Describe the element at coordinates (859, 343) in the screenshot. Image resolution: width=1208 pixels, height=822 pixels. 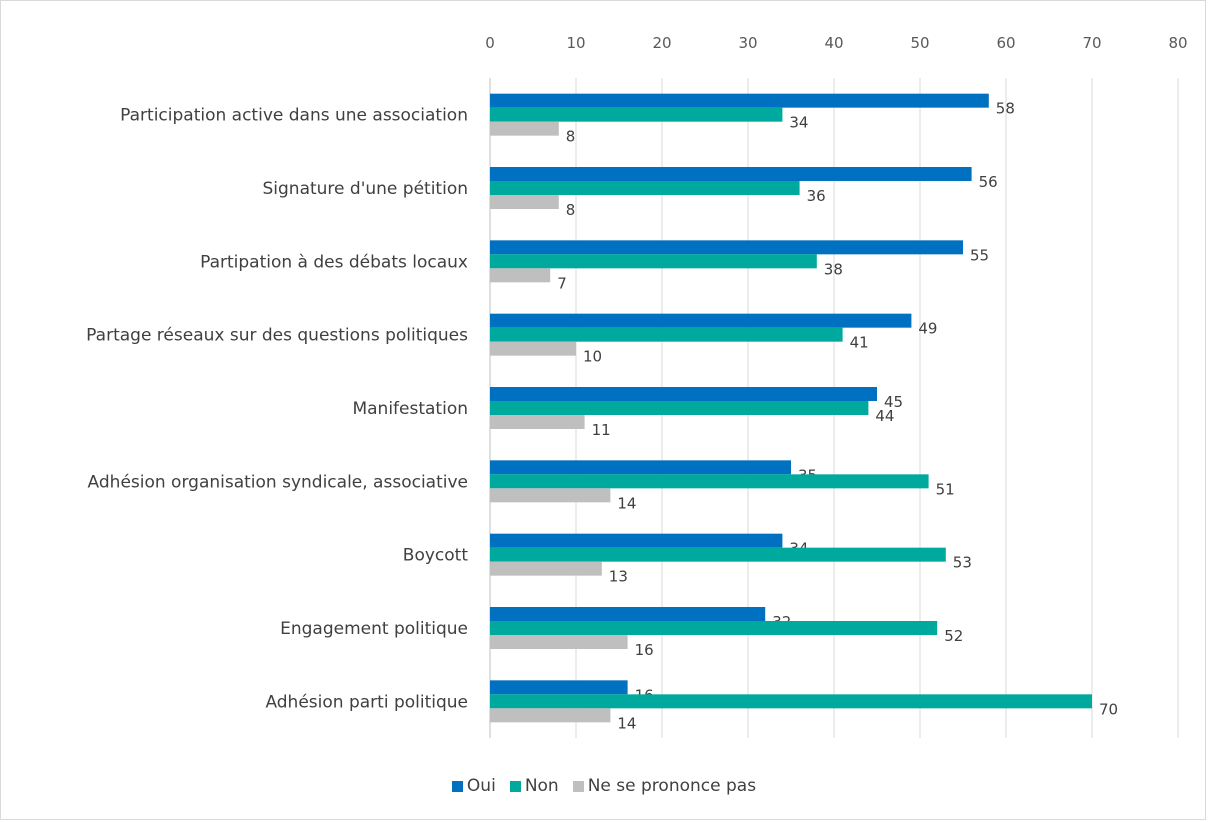
I see `data-label: 41` at that location.